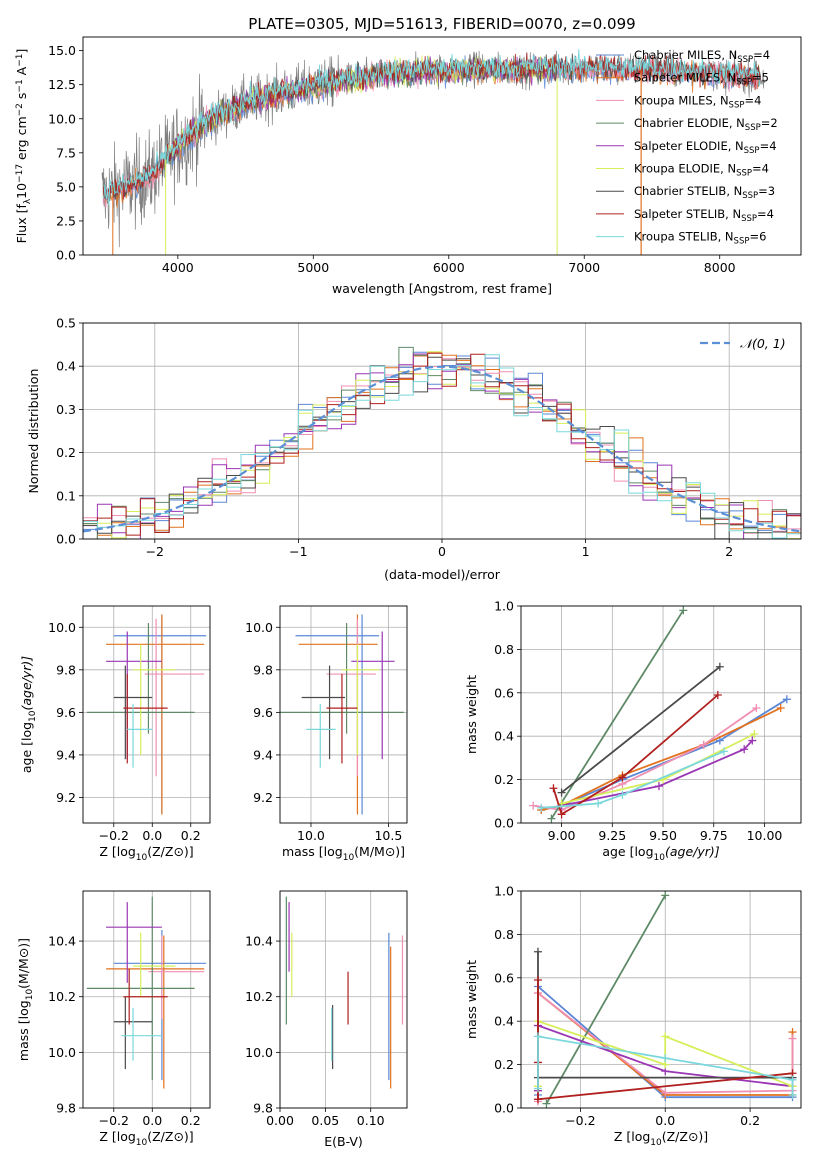 Image resolution: width=819 pixels, height=1170 pixels. What do you see at coordinates (33, 431) in the screenshot?
I see `y-axis-label: Normed distribution` at bounding box center [33, 431].